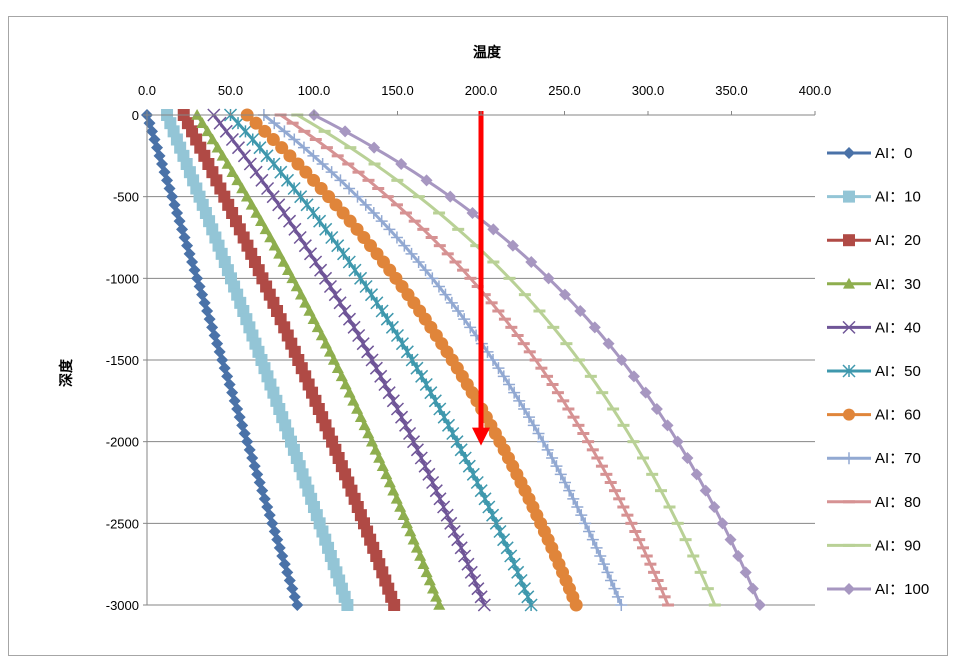 The image size is (958, 664). I want to click on legend-label: AI：10, so click(898, 197).